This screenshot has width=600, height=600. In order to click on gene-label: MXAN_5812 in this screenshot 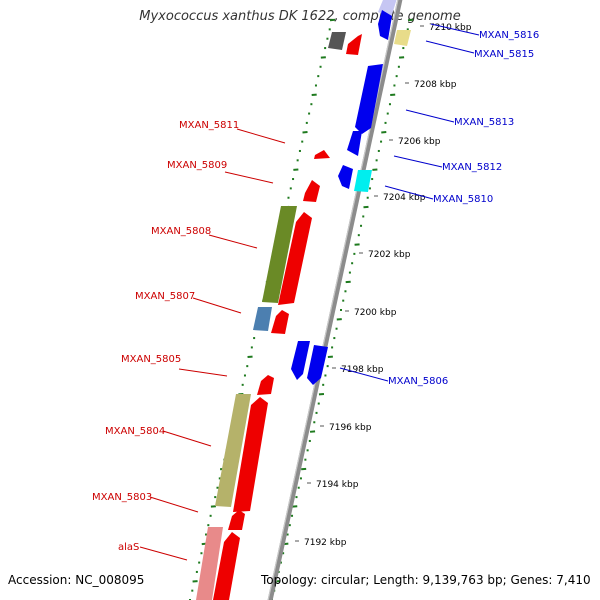, I will do `click(472, 167)`.